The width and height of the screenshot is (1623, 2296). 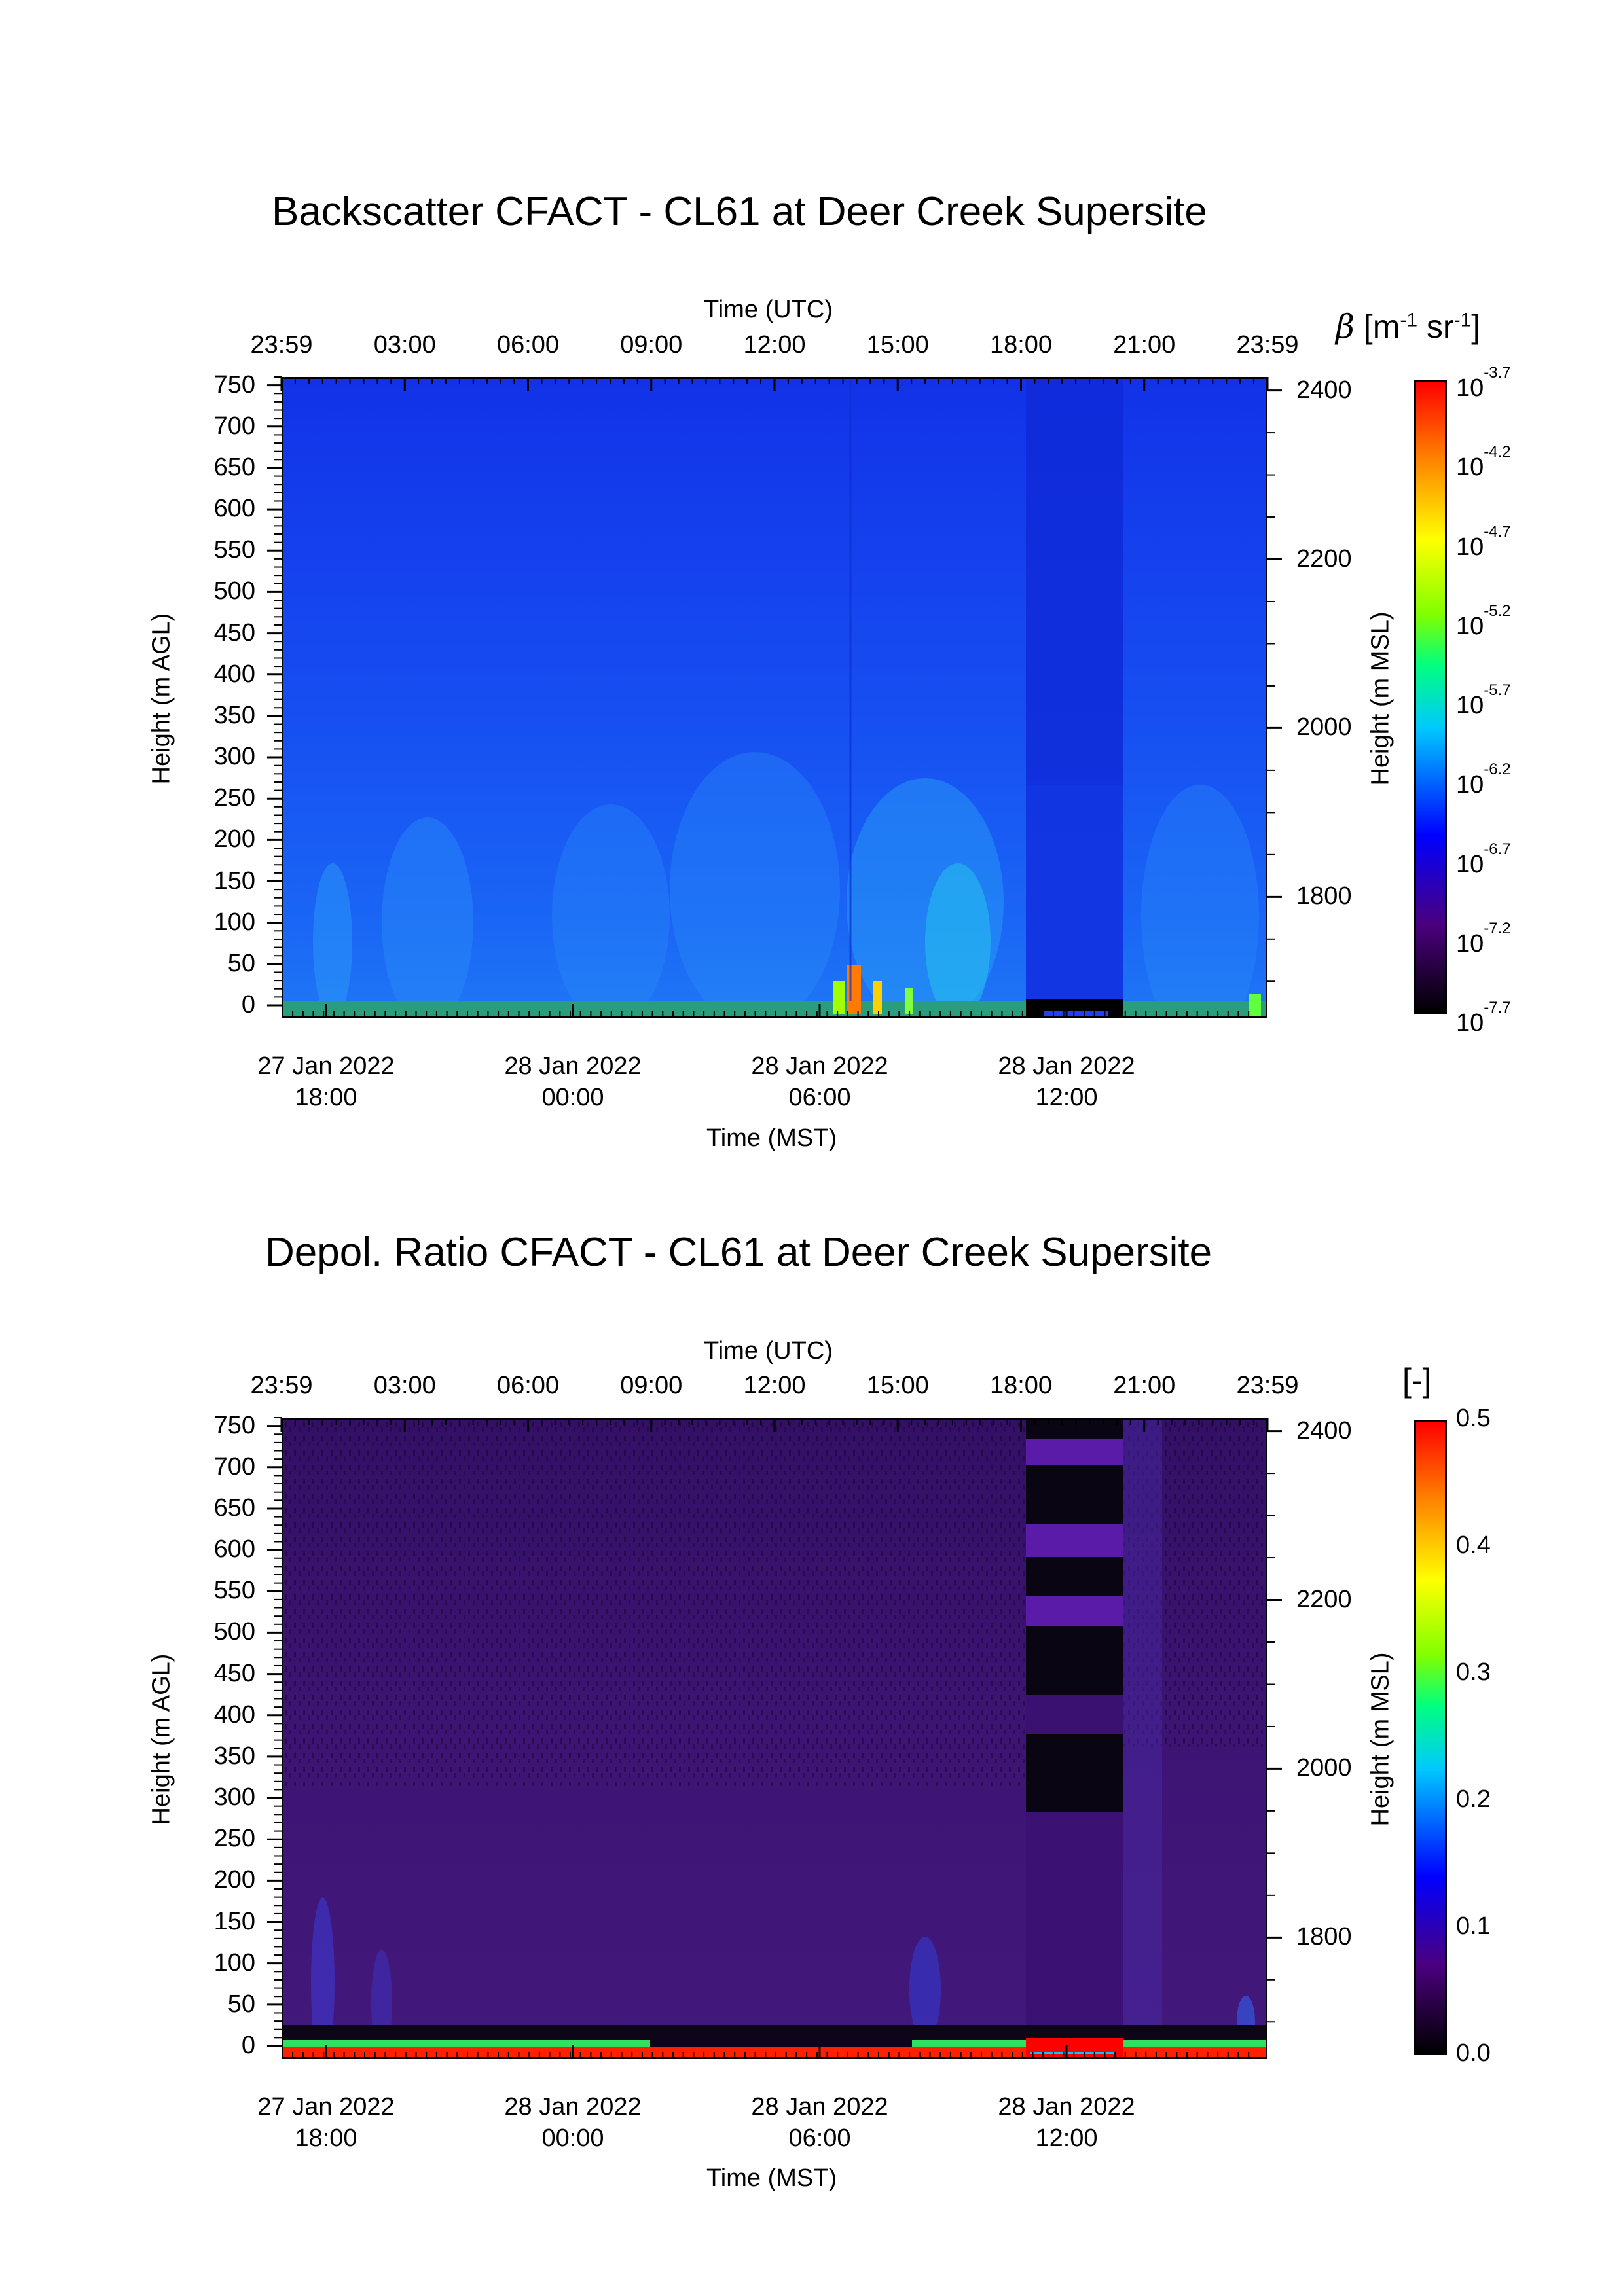 What do you see at coordinates (1473, 1799) in the screenshot?
I see `colorbar-tick-label: 0.2` at bounding box center [1473, 1799].